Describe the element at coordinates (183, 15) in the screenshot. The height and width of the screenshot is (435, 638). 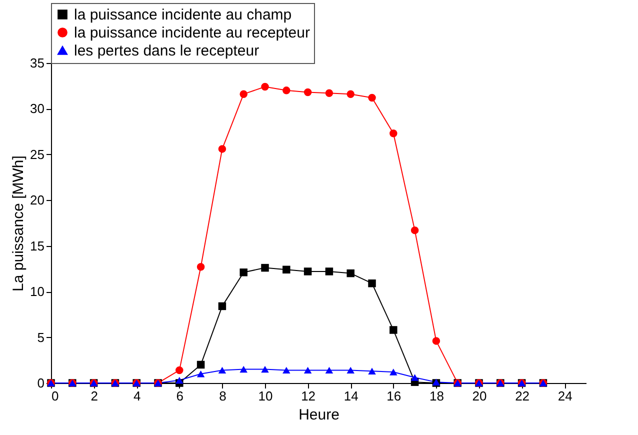
I see `legend-label: la puissance incidente au champ` at that location.